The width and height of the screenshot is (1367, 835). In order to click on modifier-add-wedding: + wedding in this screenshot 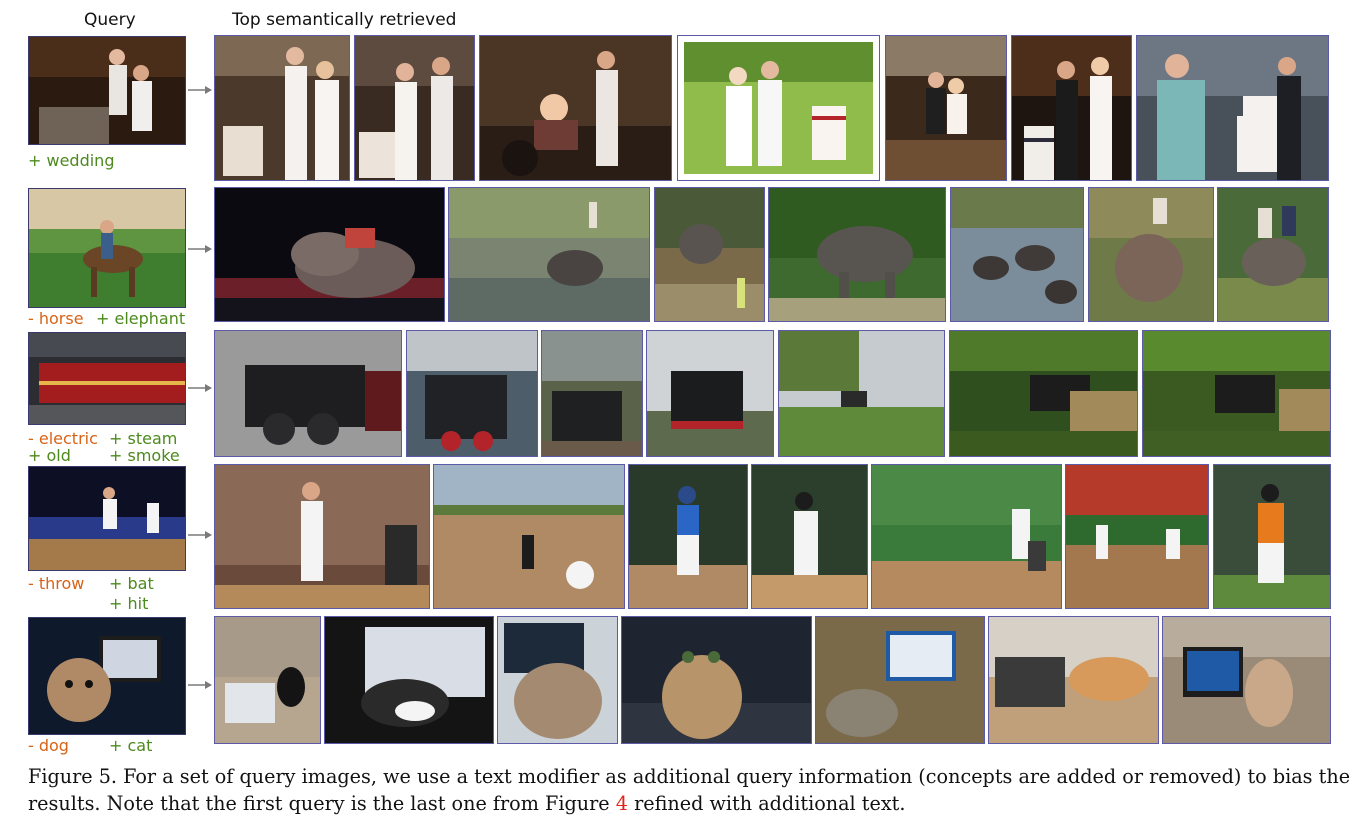, I will do `click(71, 160)`.